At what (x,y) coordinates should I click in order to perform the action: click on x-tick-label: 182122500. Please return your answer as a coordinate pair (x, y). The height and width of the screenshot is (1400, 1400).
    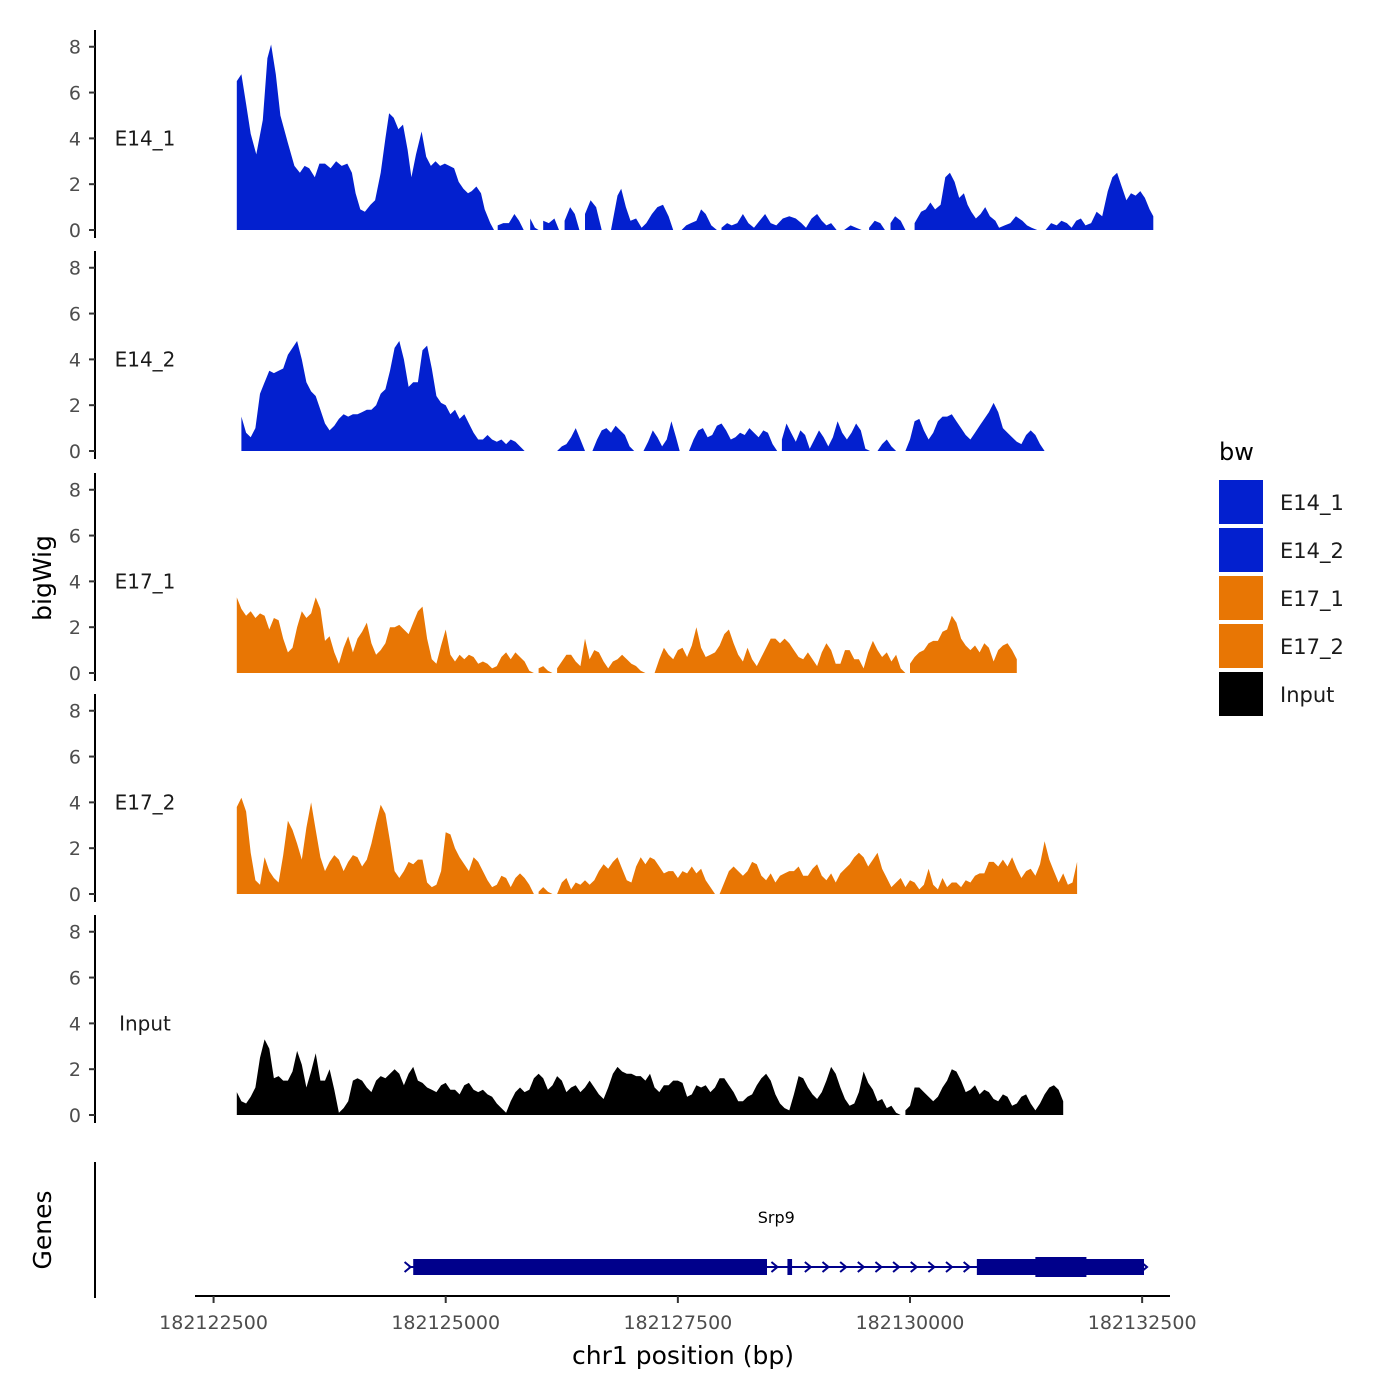
    Looking at the image, I should click on (213, 1323).